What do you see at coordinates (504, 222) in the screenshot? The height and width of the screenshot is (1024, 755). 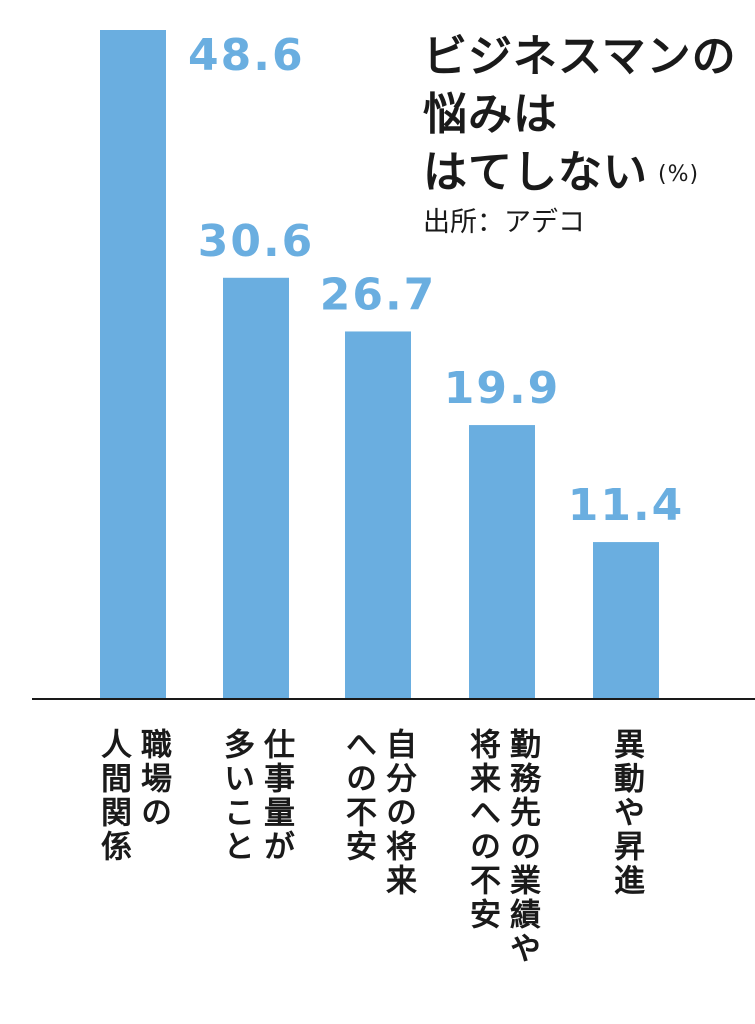 I see `source-label: 出所：アデコ` at bounding box center [504, 222].